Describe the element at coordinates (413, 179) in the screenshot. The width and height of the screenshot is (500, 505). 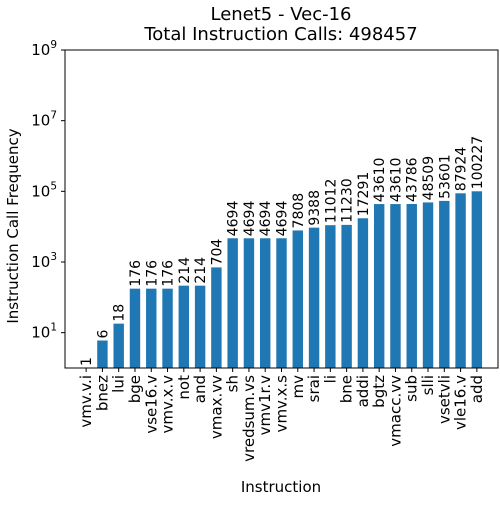
I see `value-label-sub: 43786` at that location.